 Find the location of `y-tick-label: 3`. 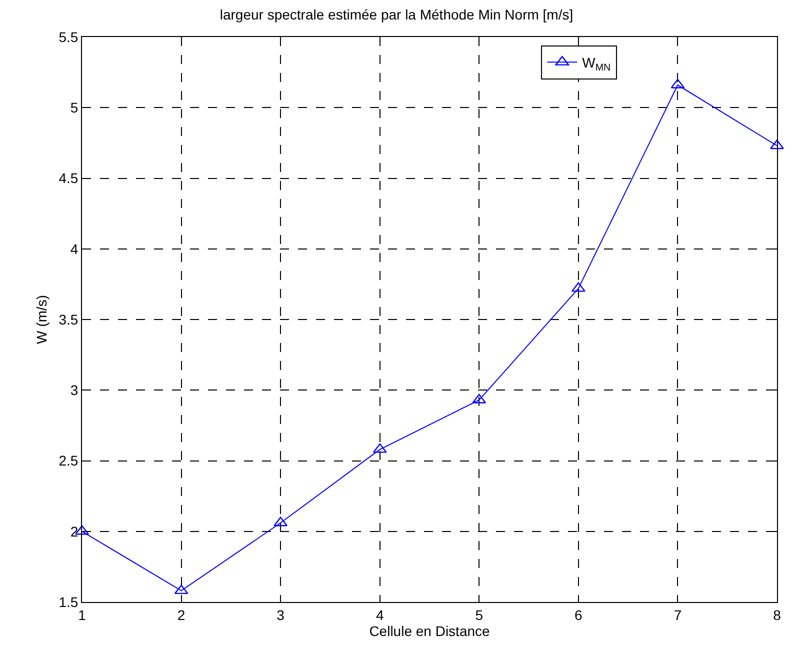

y-tick-label: 3 is located at coordinates (74, 390).